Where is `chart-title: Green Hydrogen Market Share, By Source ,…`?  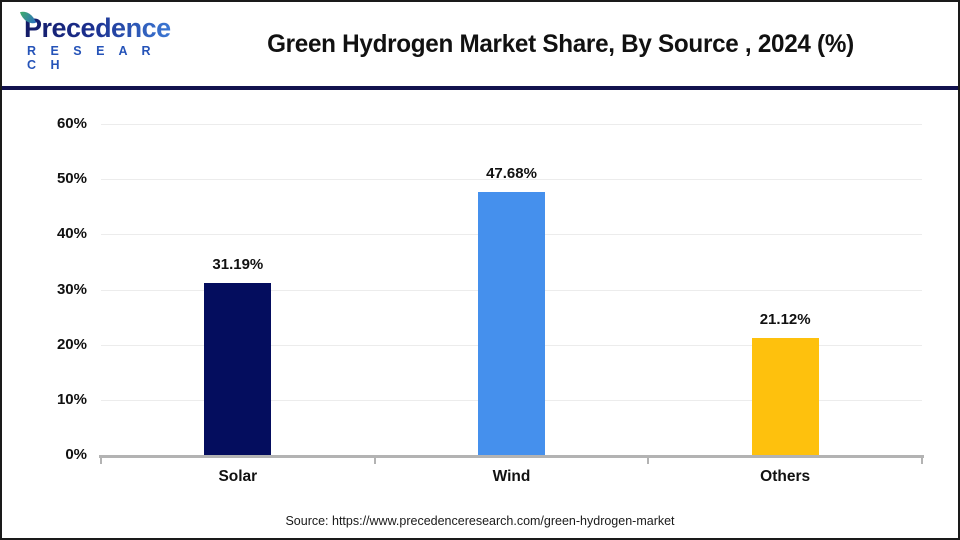
chart-title: Green Hydrogen Market Share, By Source ,… is located at coordinates (560, 43).